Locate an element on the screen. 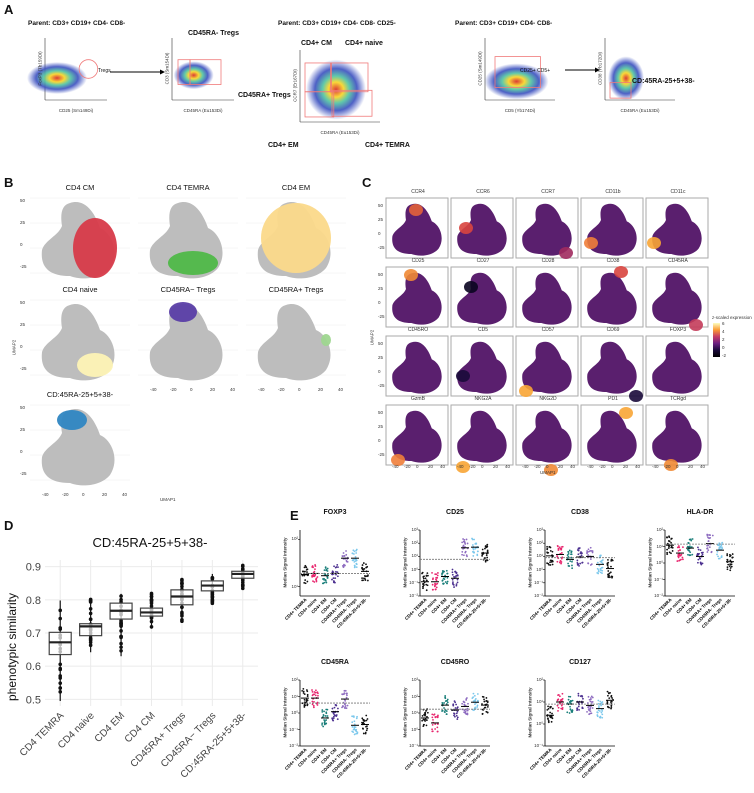  colorbar-tick: 0 is located at coordinates (723, 347).